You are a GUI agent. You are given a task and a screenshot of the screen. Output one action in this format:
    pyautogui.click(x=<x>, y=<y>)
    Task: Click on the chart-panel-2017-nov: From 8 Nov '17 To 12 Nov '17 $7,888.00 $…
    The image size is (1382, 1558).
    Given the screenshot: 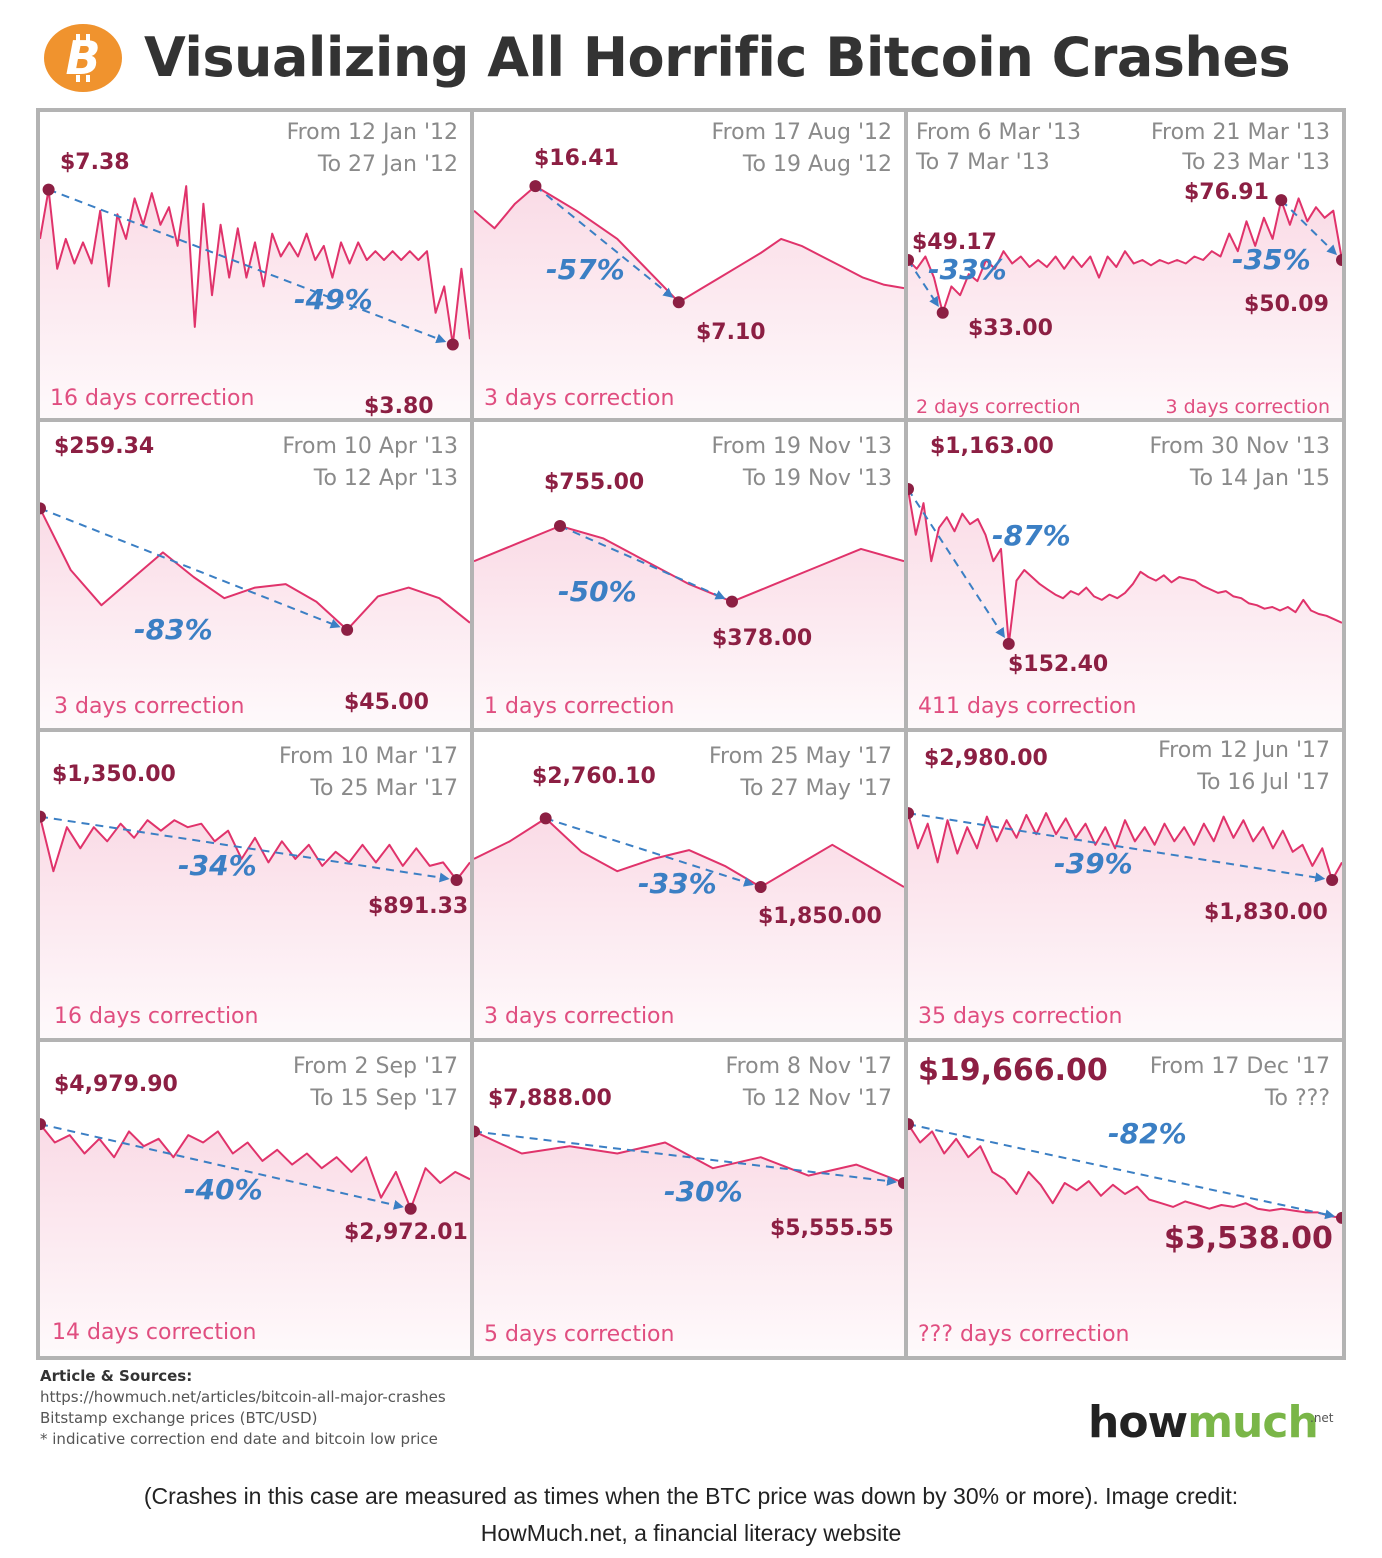 What is the action you would take?
    pyautogui.click(x=689, y=1199)
    